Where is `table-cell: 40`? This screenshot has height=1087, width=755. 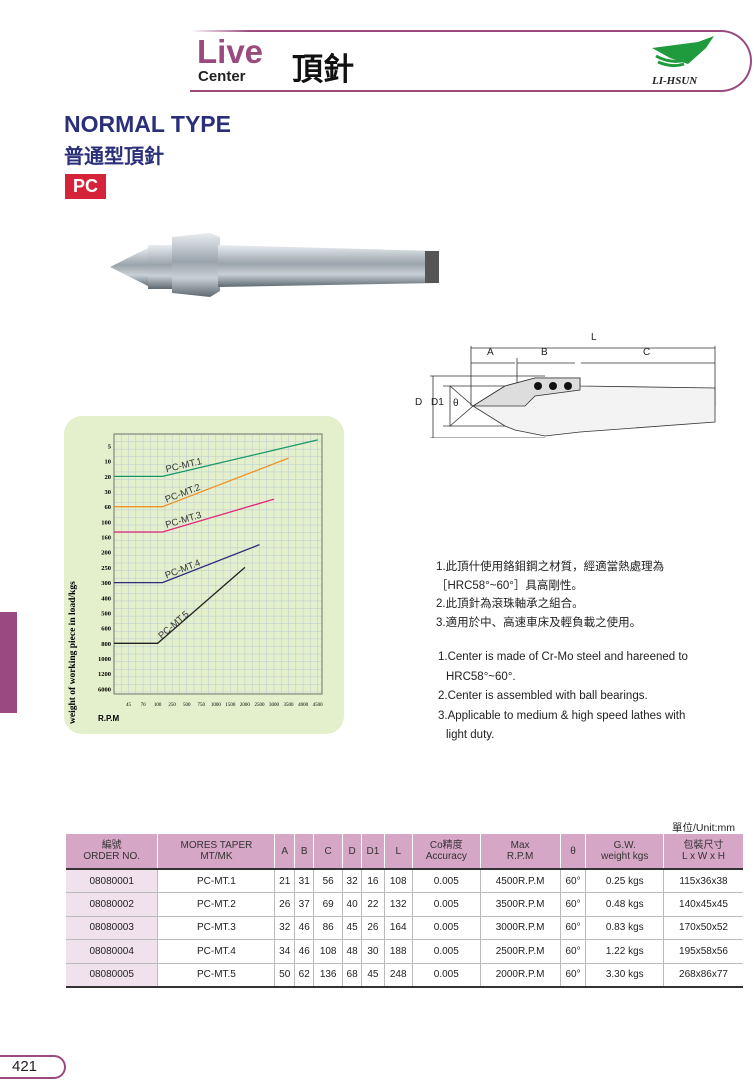 table-cell: 40 is located at coordinates (352, 904).